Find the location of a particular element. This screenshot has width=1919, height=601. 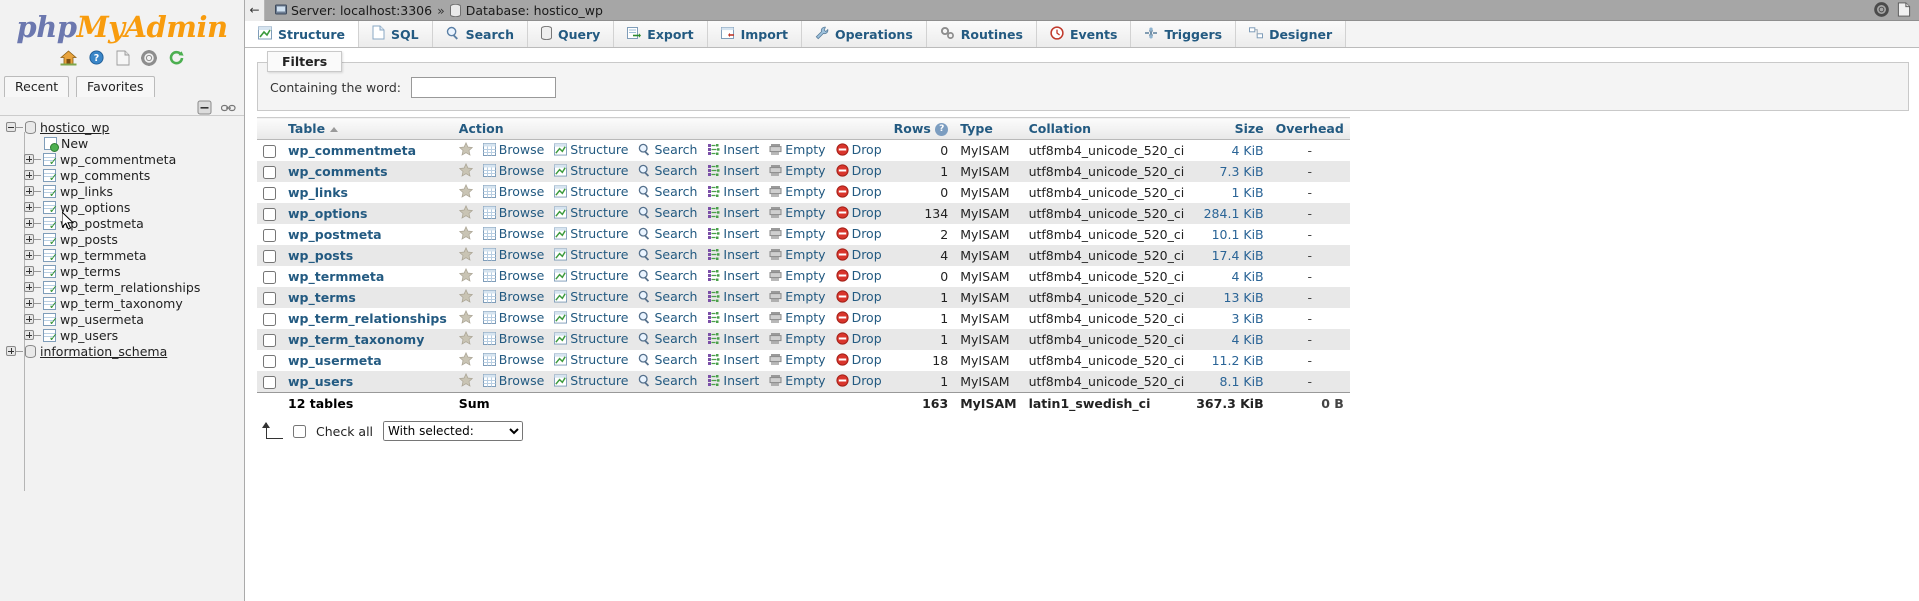

tree-item-information_schema: information_schema is located at coordinates (122, 351).